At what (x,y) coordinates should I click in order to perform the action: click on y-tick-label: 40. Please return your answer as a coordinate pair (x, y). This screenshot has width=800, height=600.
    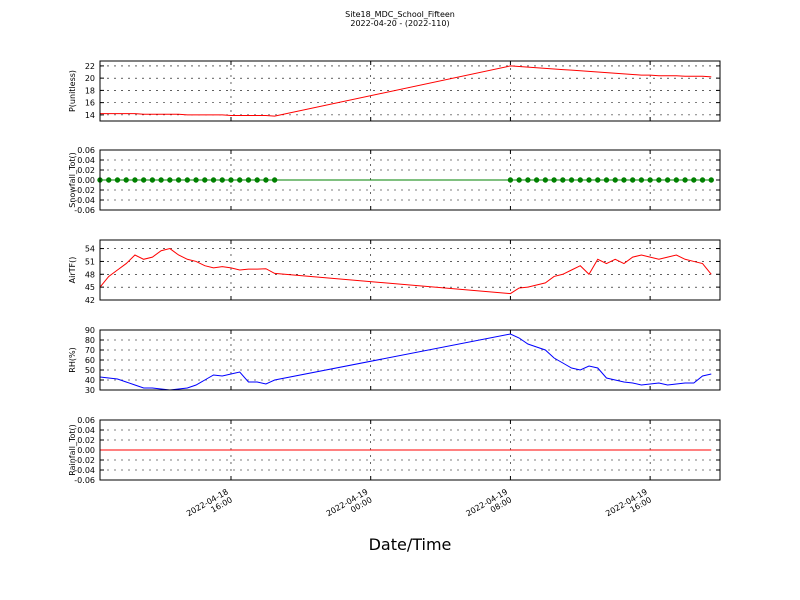
    Looking at the image, I should click on (90, 380).